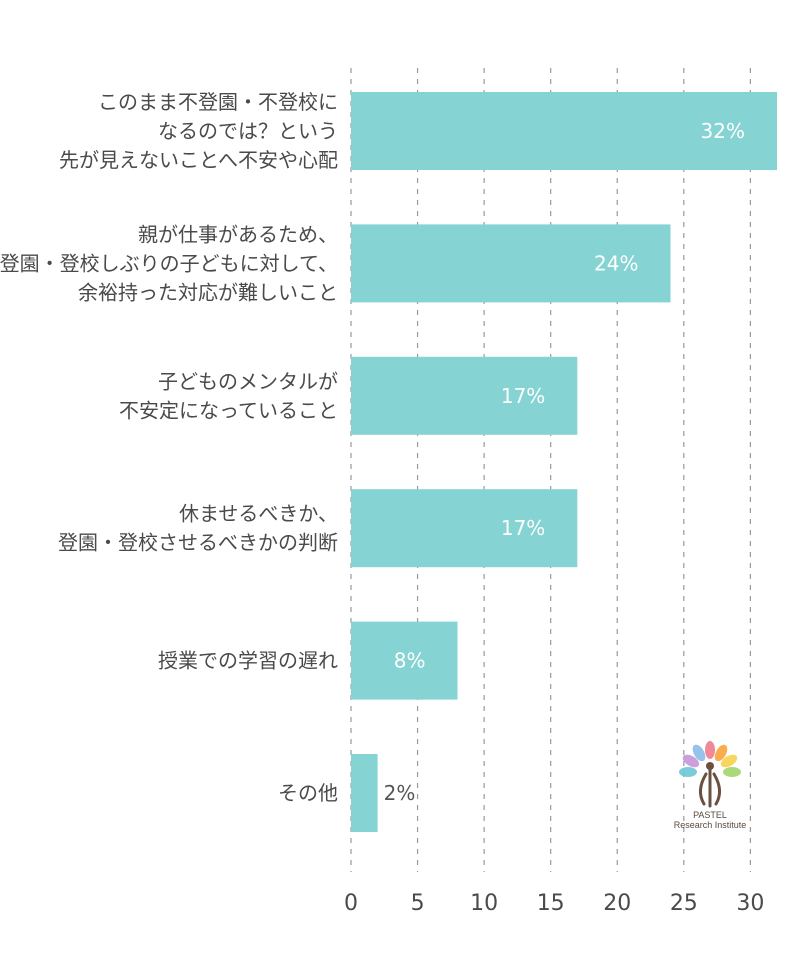 The width and height of the screenshot is (800, 959). What do you see at coordinates (308, 793) in the screenshot?
I see `category-label: その他` at bounding box center [308, 793].